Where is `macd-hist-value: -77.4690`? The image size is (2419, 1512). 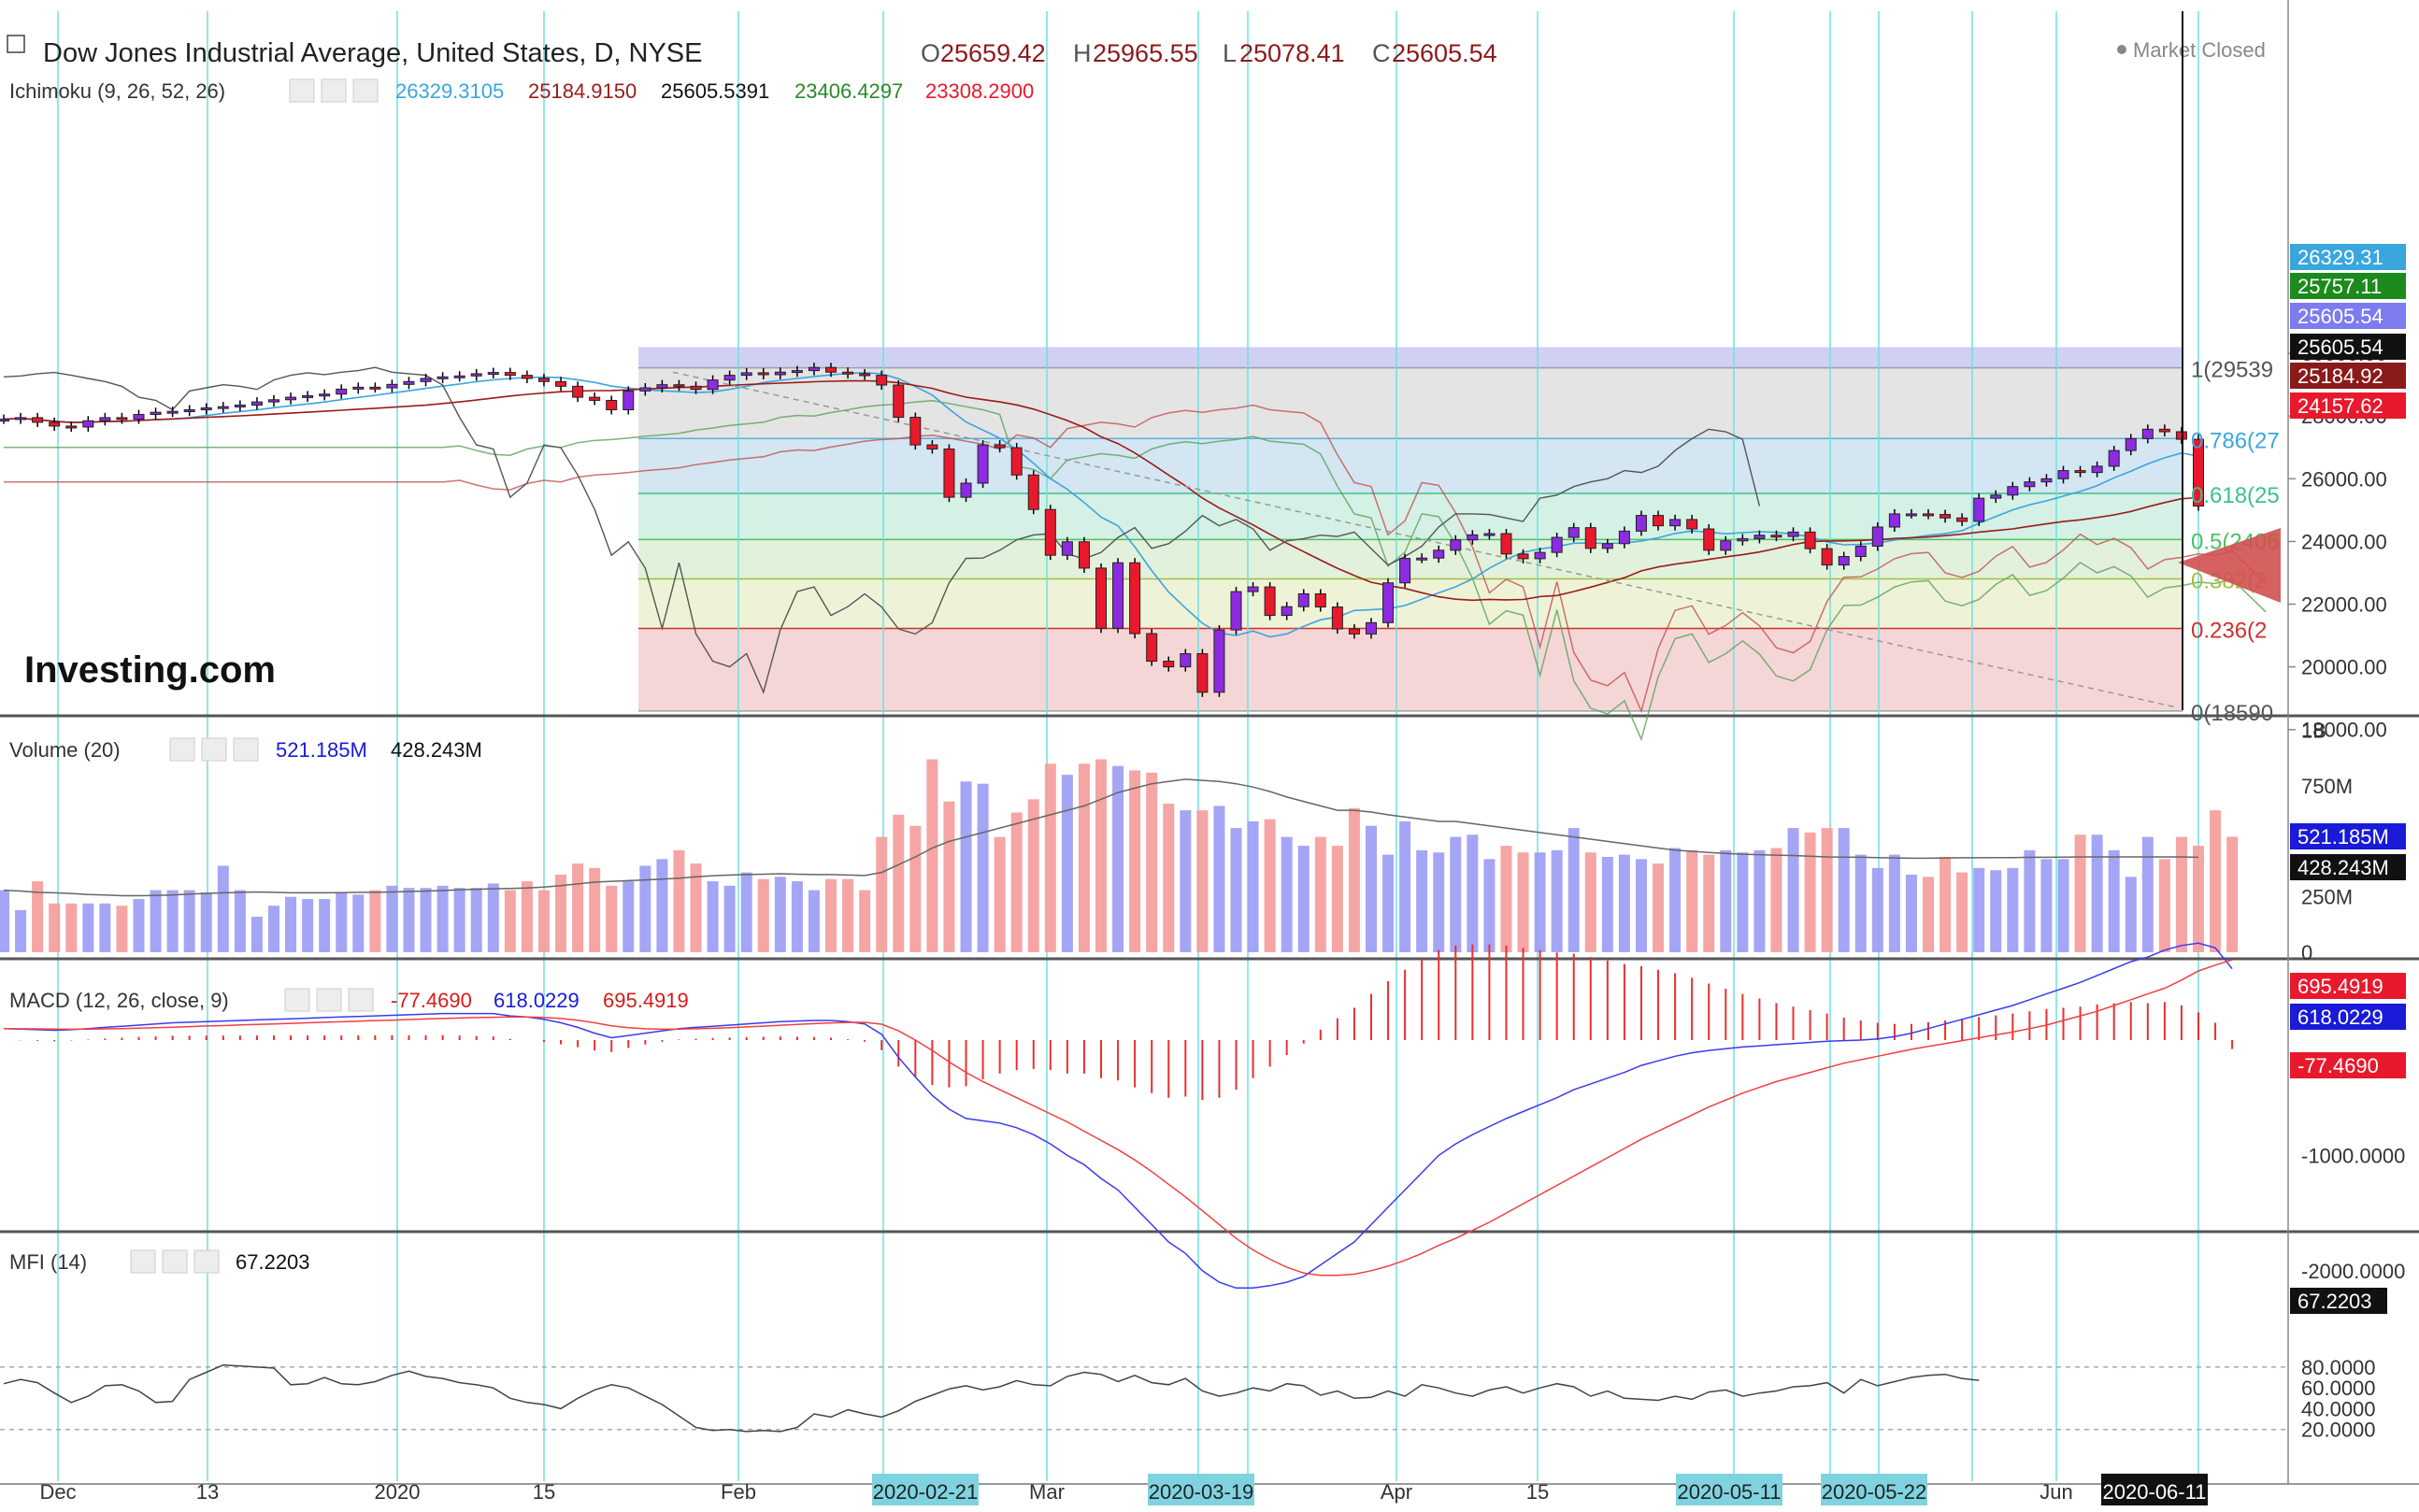 macd-hist-value: -77.4690 is located at coordinates (432, 1000).